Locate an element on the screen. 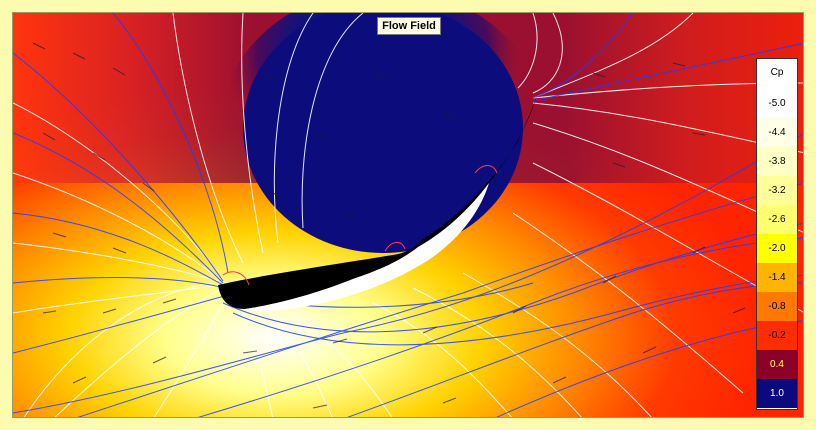 The width and height of the screenshot is (816, 430). legend-entry: 0.4 is located at coordinates (777, 364).